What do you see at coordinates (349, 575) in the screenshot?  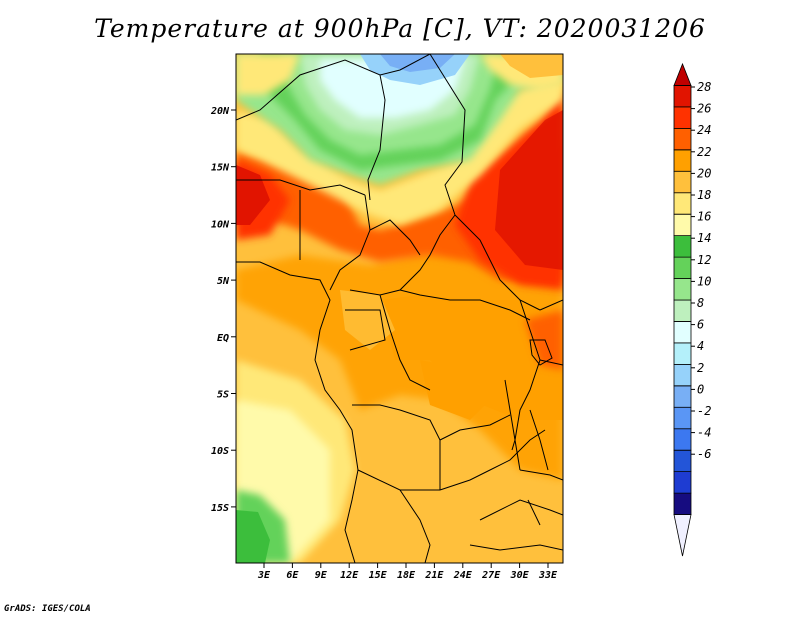 I see `lon-tick-label: 12E` at bounding box center [349, 575].